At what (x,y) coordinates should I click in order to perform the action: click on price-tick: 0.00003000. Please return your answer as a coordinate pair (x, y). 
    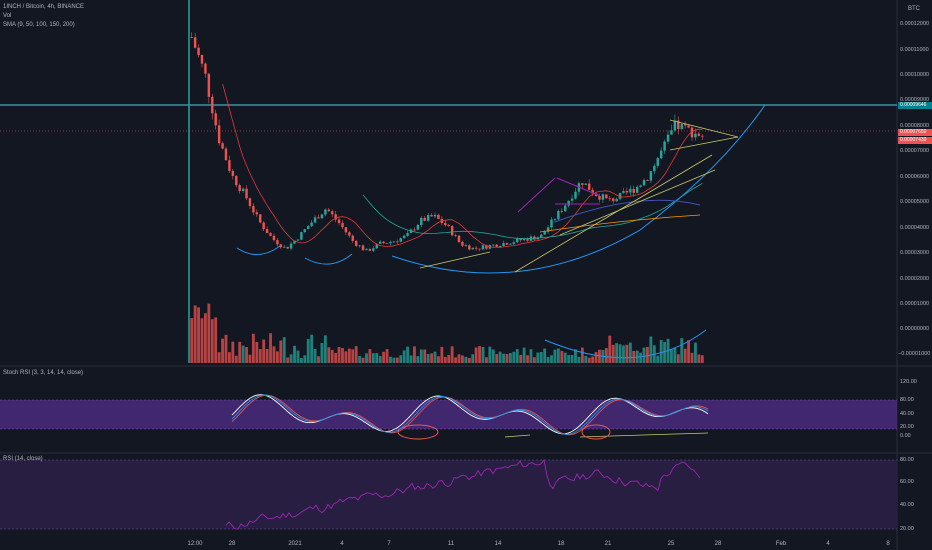
    Looking at the image, I should click on (915, 253).